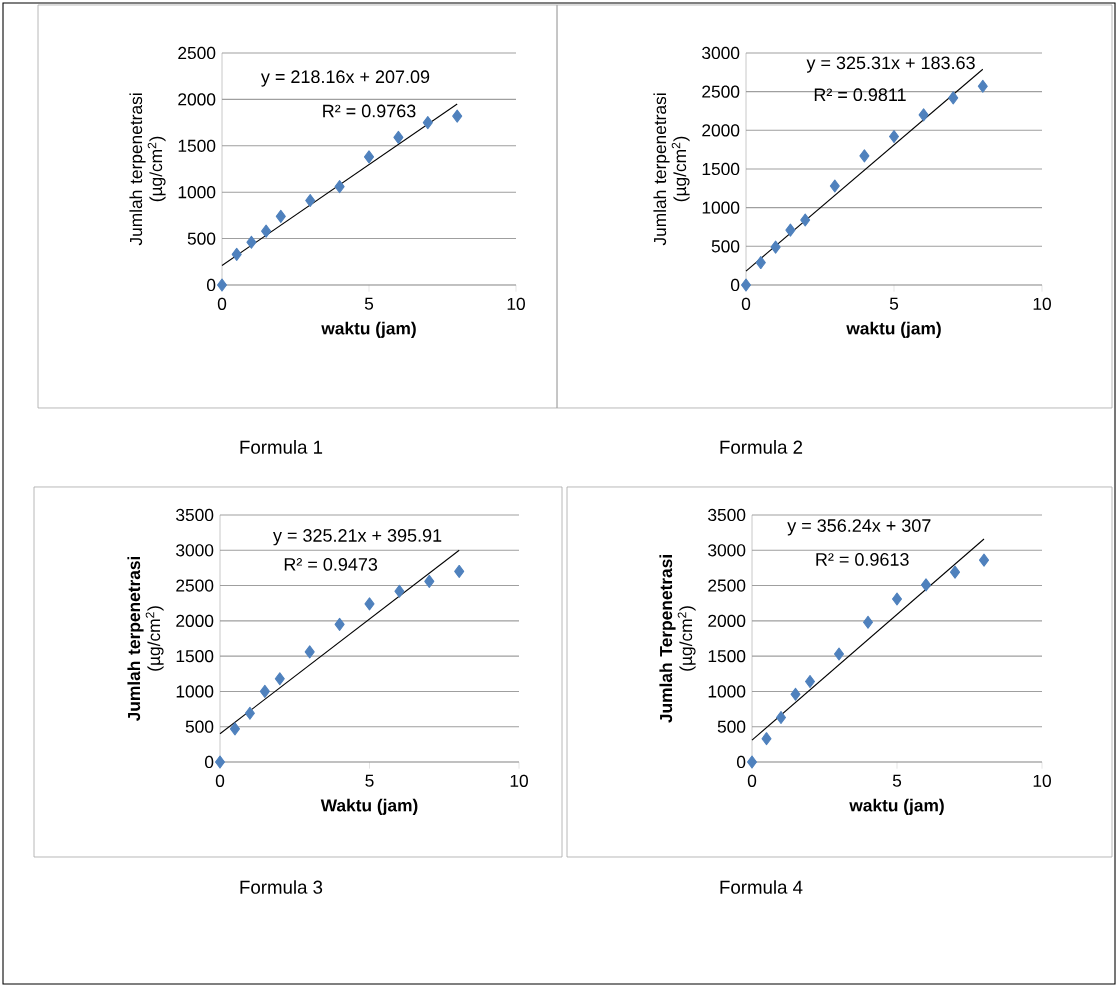  I want to click on annotation: y = 218.16x + 207.09, so click(345, 78).